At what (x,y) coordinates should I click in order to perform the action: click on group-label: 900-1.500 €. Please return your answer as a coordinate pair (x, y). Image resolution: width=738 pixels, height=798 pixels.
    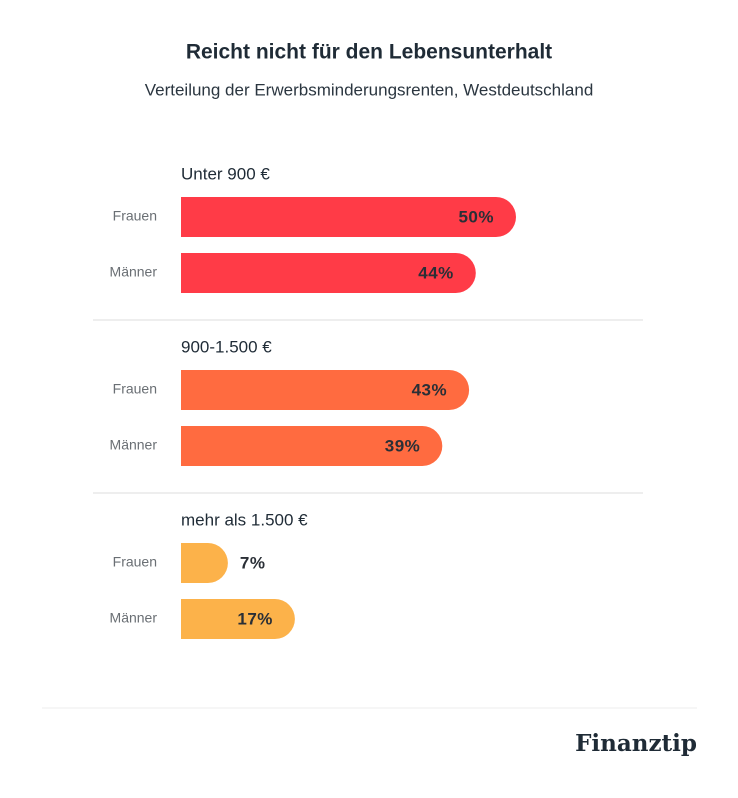
    Looking at the image, I should click on (226, 346).